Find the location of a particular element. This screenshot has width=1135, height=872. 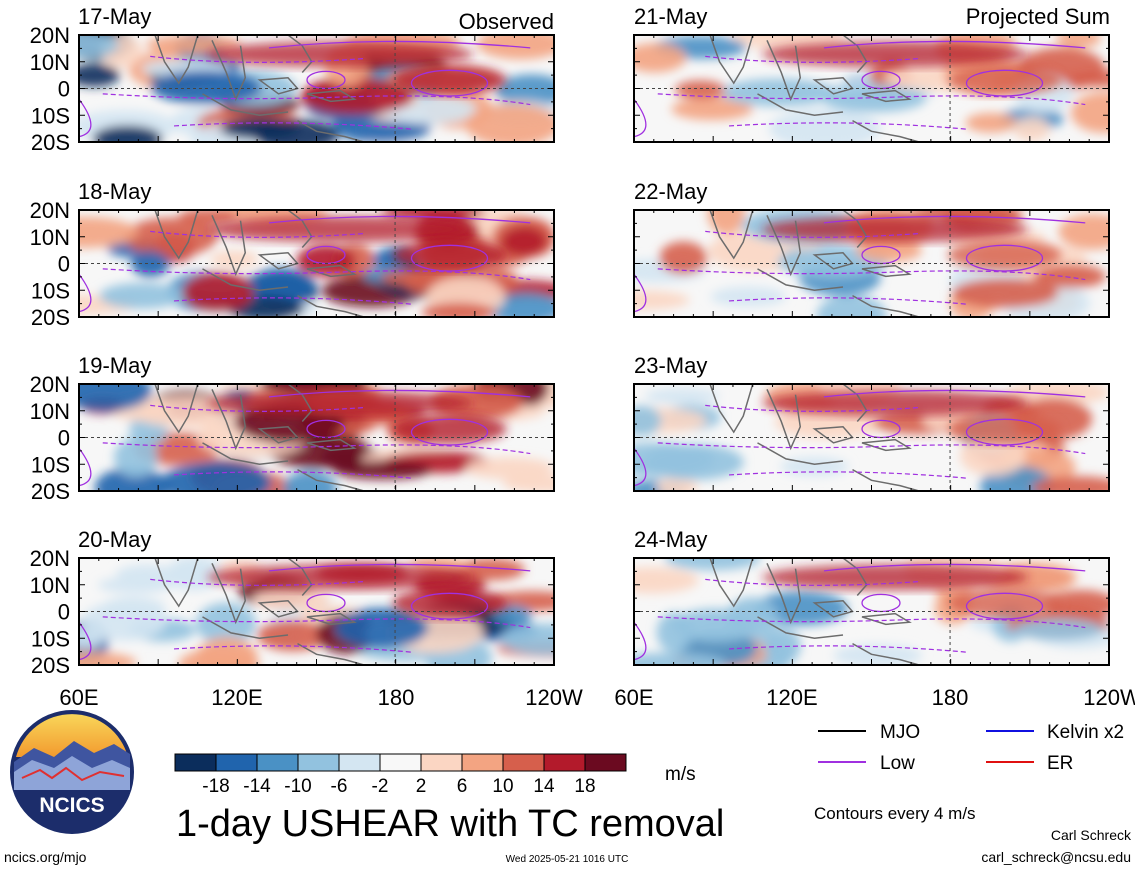

colorbar-tick-label: -18 is located at coordinates (215, 786).